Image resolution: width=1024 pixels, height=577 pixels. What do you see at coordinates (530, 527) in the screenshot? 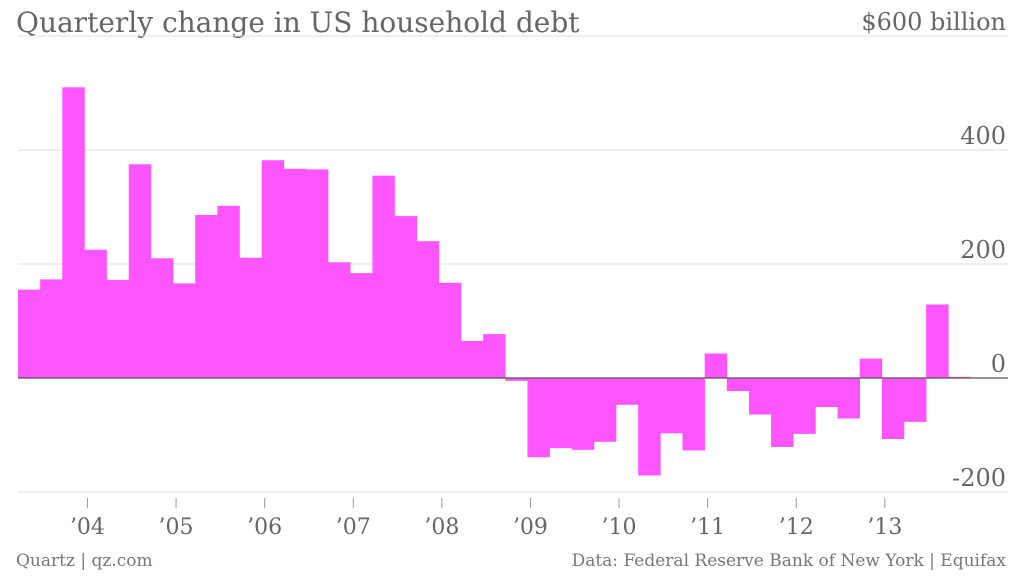
I see `x-tick-label: ’09` at bounding box center [530, 527].